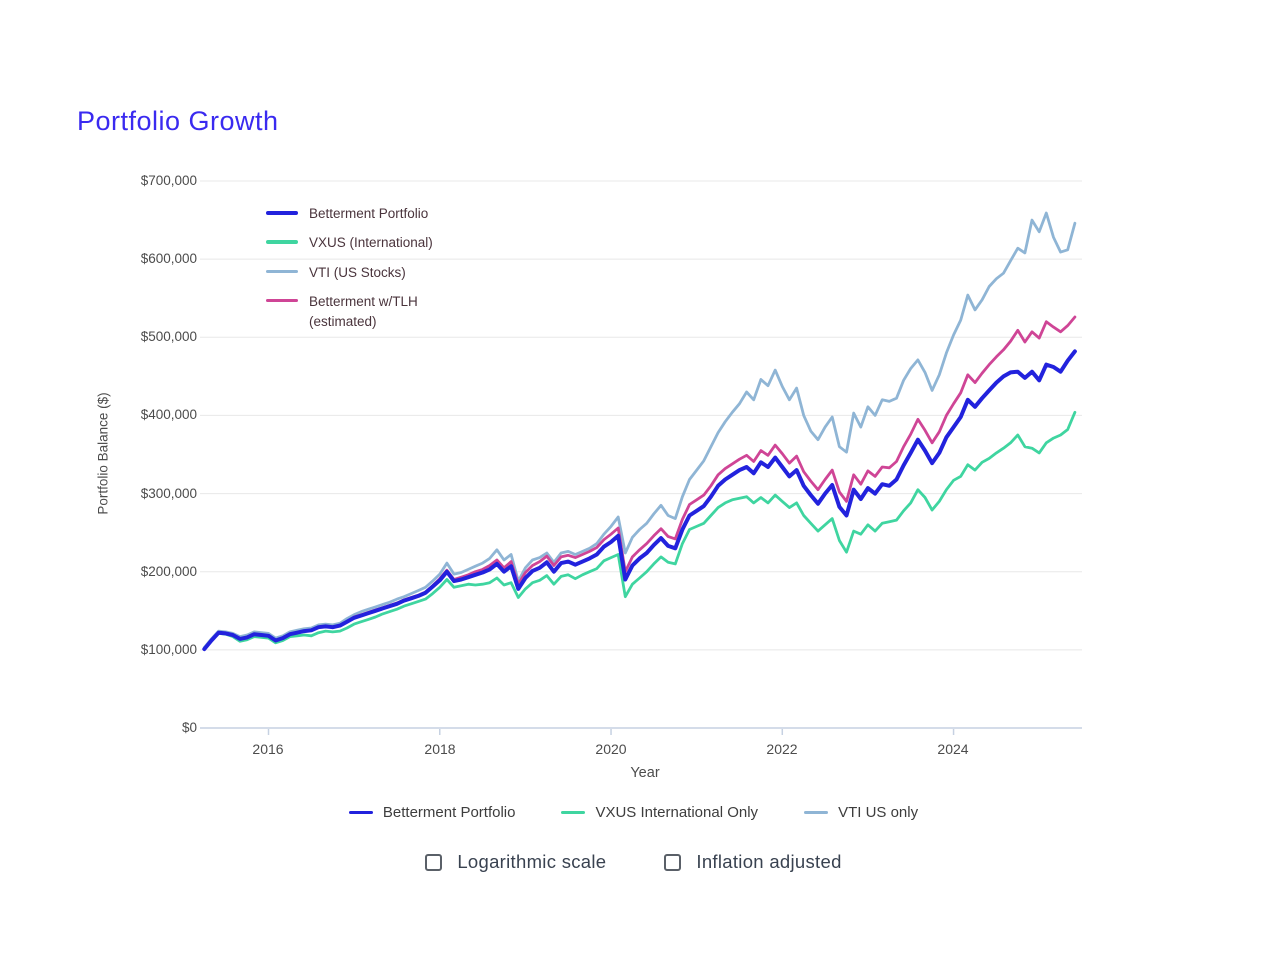  What do you see at coordinates (369, 213) in the screenshot?
I see `legend-label: Betterment Portfolio` at bounding box center [369, 213].